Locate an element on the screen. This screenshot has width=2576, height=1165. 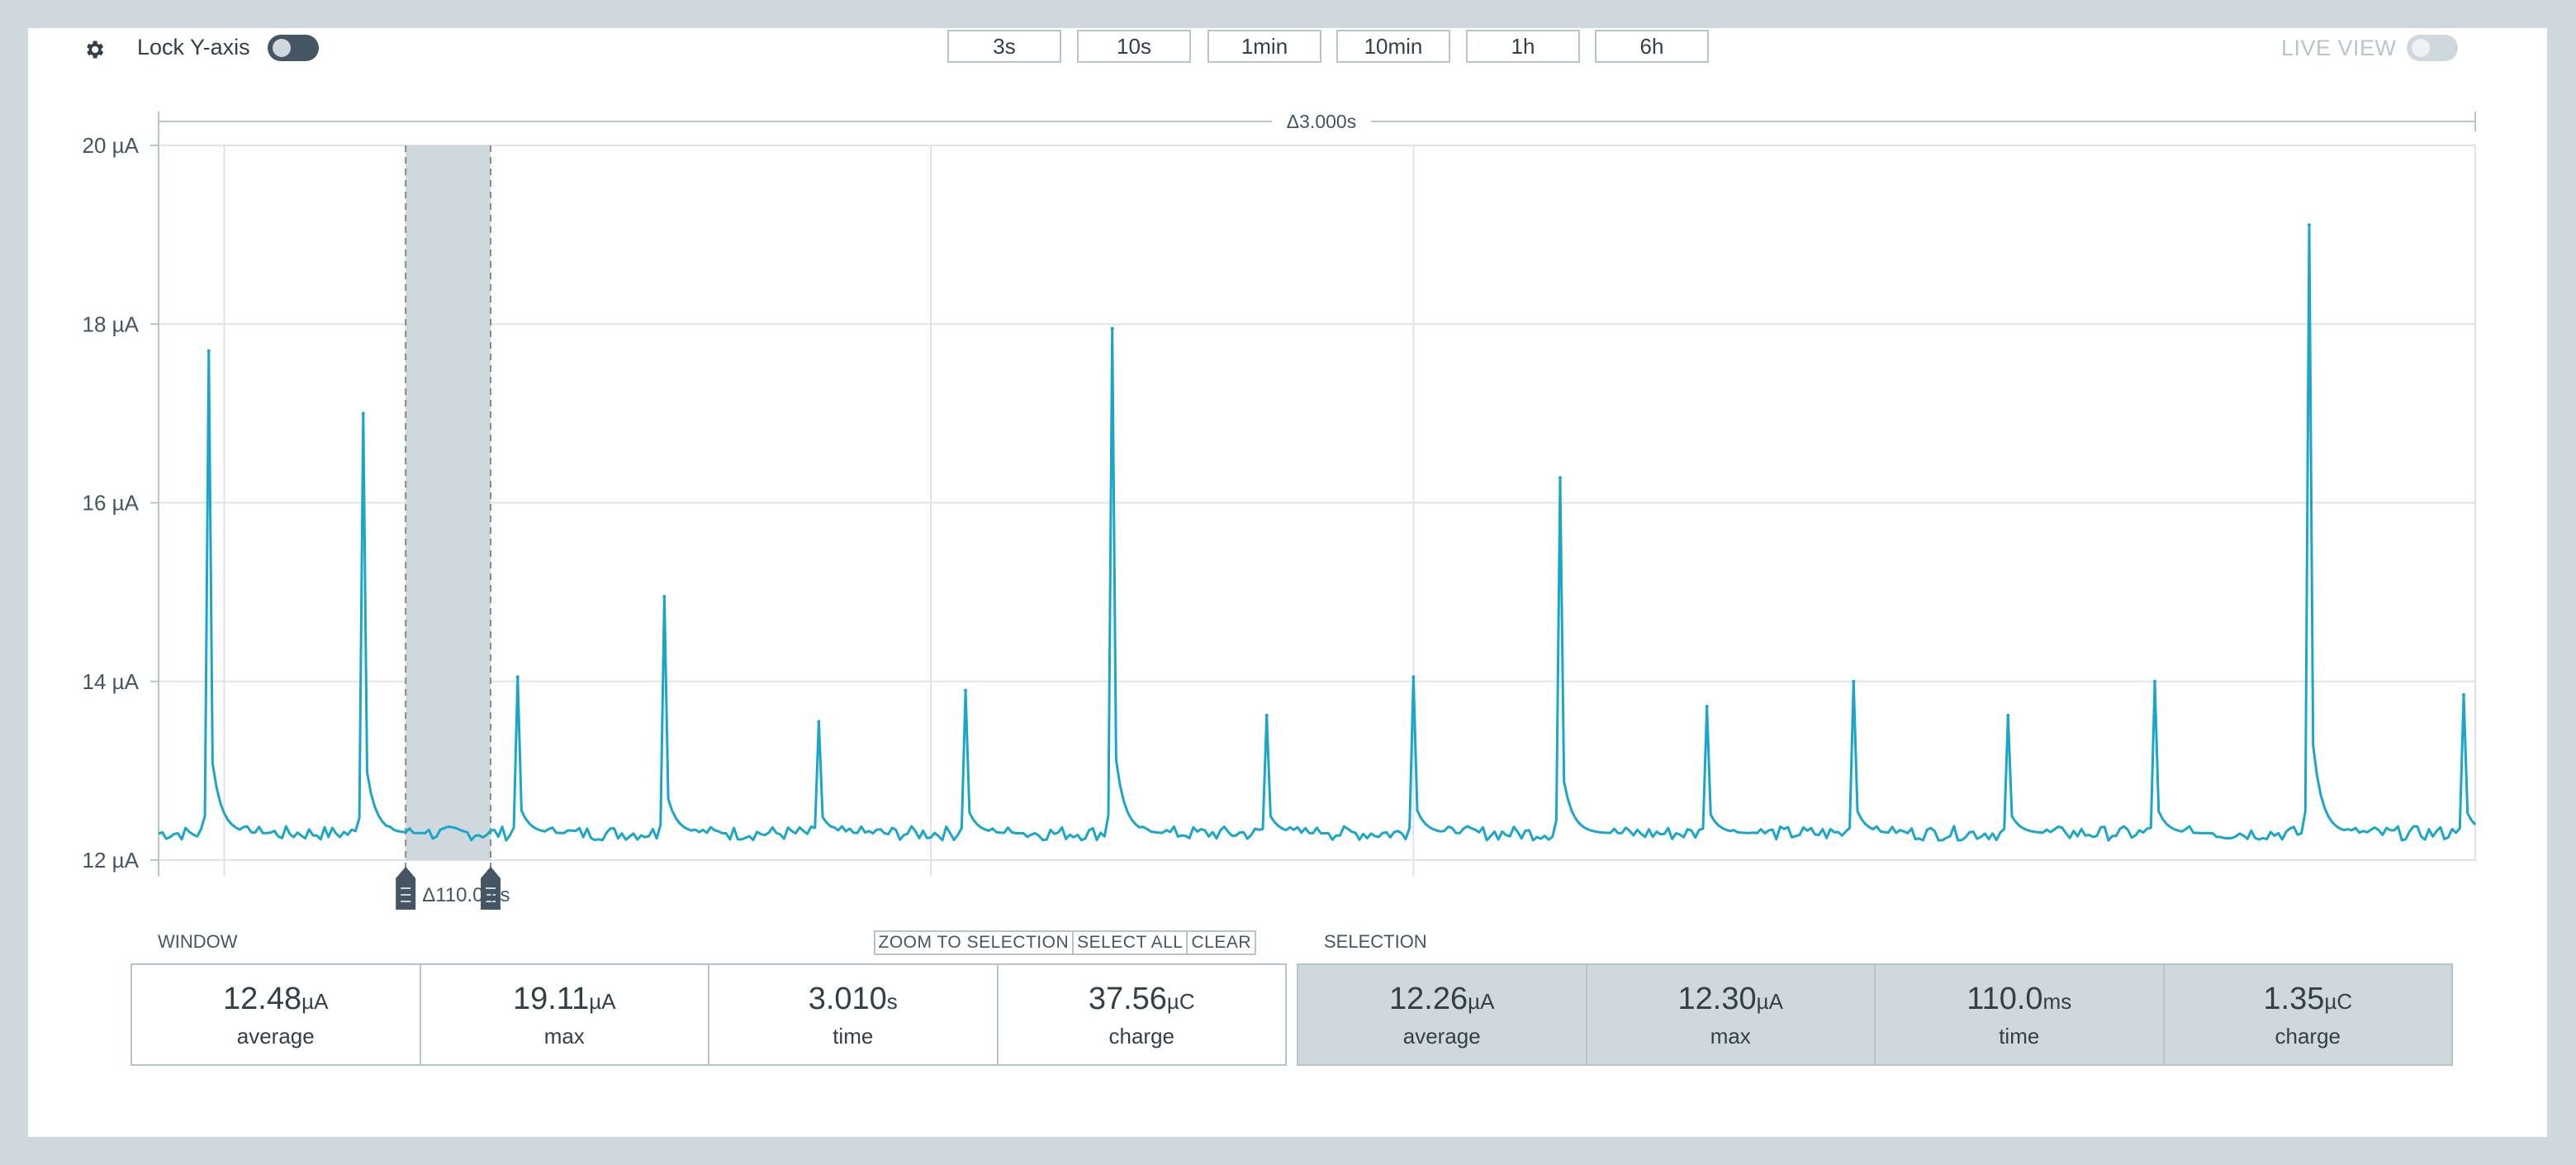
stat-value: 12.48 is located at coordinates (262, 999).